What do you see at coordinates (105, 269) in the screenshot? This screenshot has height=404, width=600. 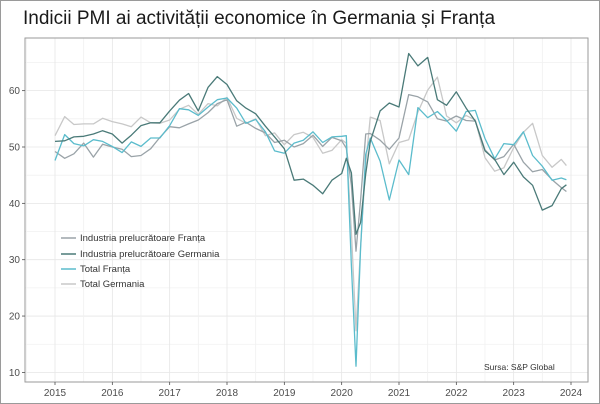 I see `legend-label: Total Franța` at bounding box center [105, 269].